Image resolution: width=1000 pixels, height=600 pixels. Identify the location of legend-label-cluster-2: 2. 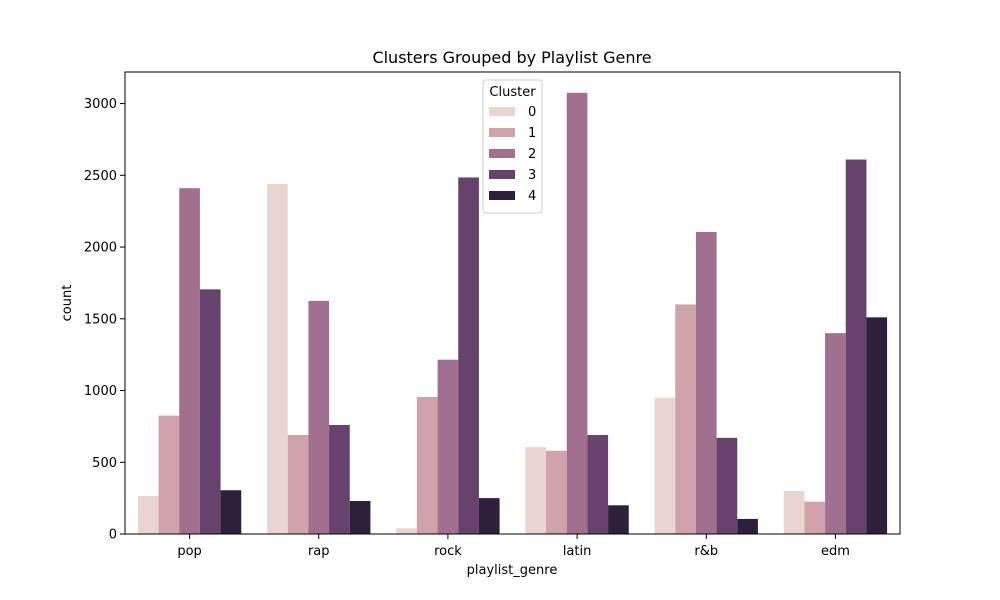
(532, 154).